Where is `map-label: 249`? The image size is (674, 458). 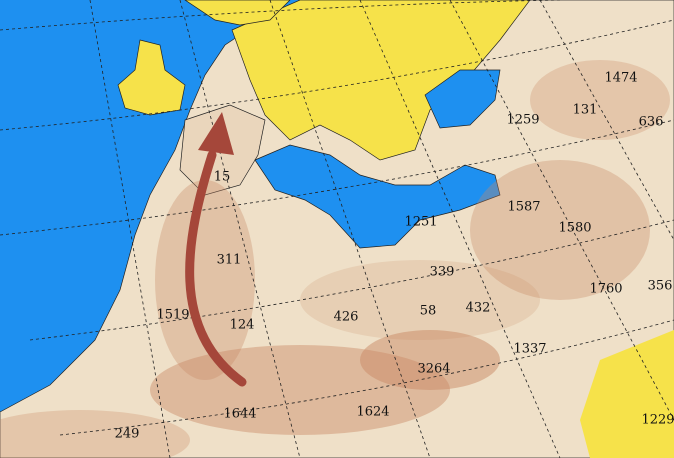 map-label: 249 is located at coordinates (127, 434).